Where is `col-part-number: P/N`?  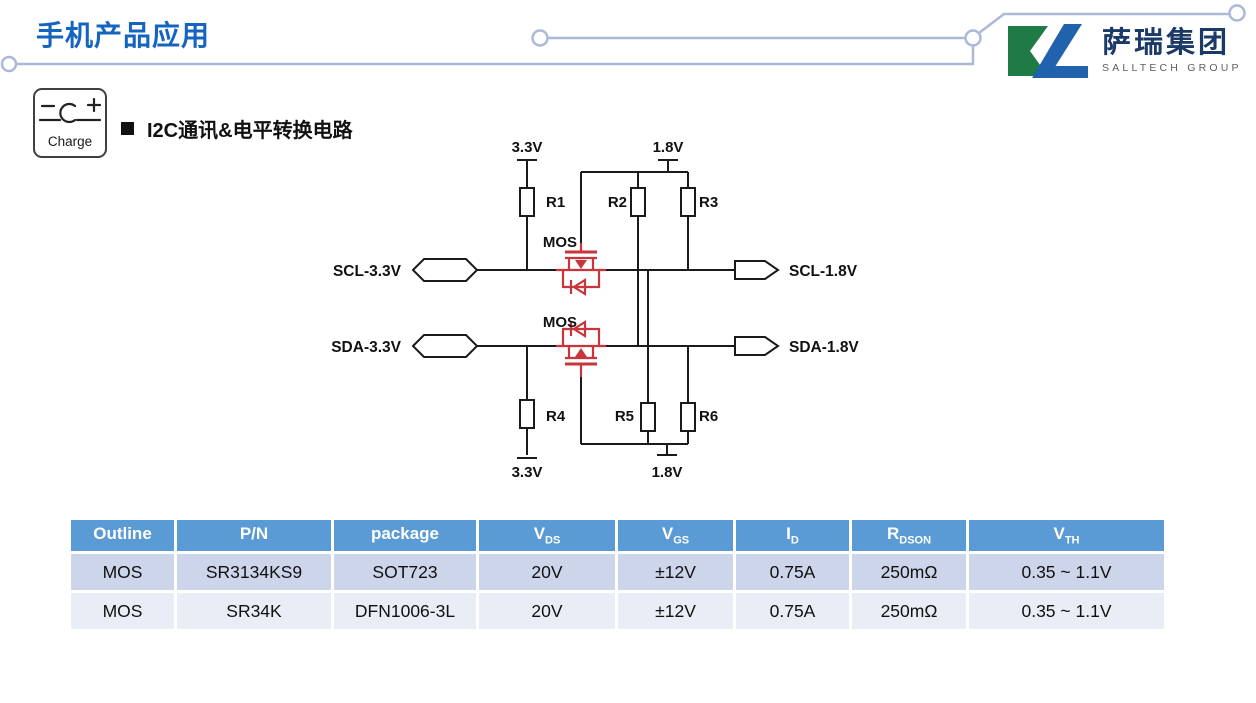 col-part-number: P/N is located at coordinates (254, 535).